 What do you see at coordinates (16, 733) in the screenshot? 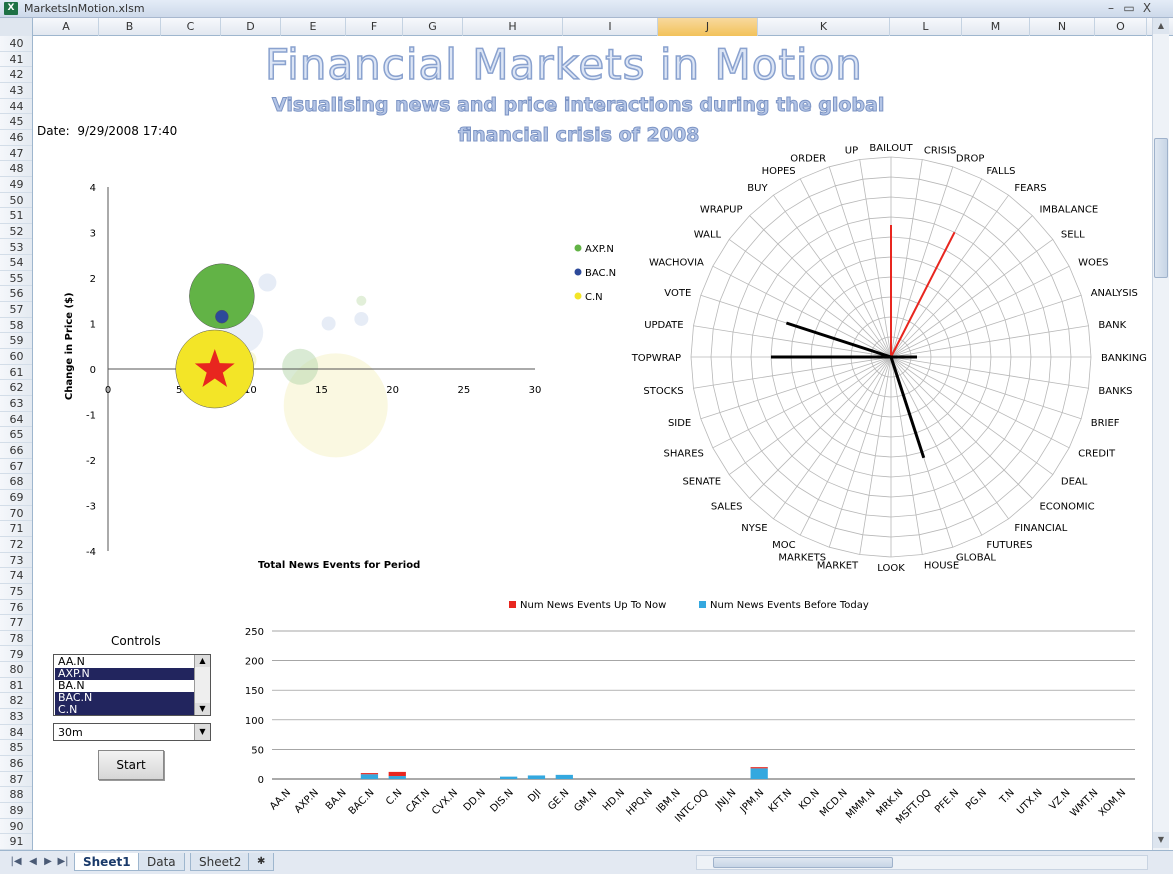
I see `row-header-84: 84` at bounding box center [16, 733].